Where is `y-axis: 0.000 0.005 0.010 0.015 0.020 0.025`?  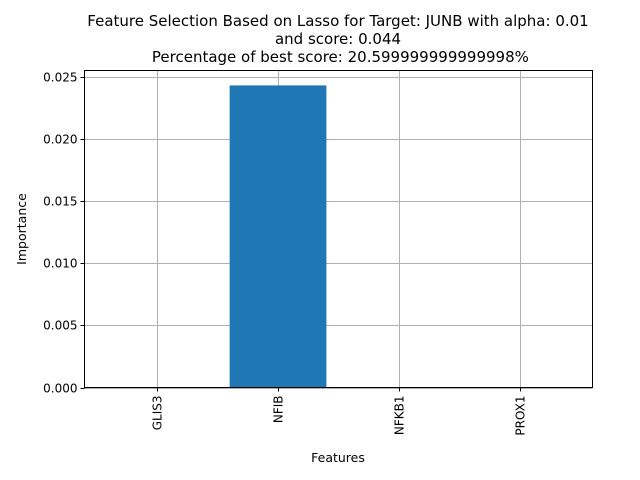 y-axis: 0.000 0.005 0.010 0.015 0.020 0.025 is located at coordinates (64, 233).